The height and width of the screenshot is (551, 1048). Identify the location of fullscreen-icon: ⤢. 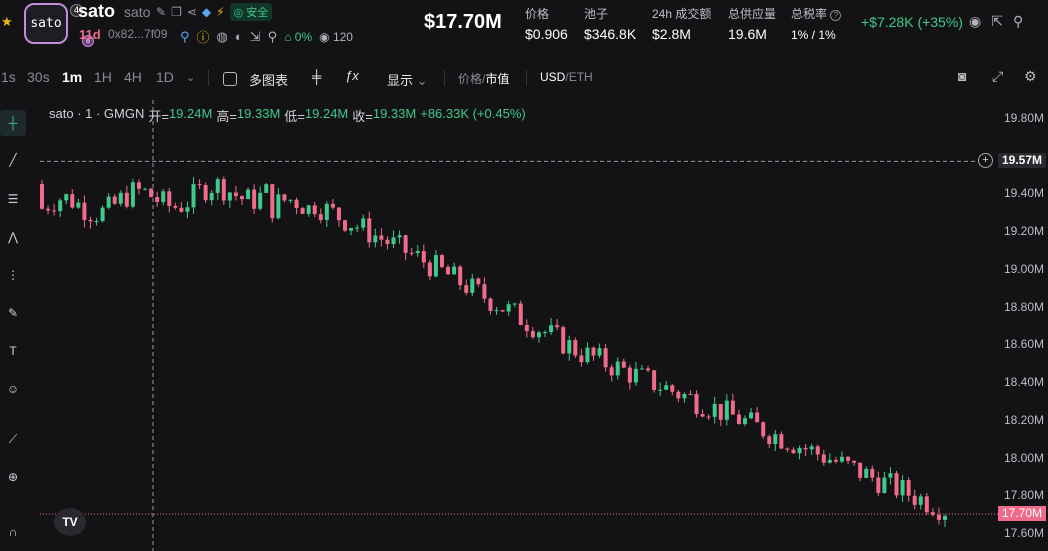
(998, 76).